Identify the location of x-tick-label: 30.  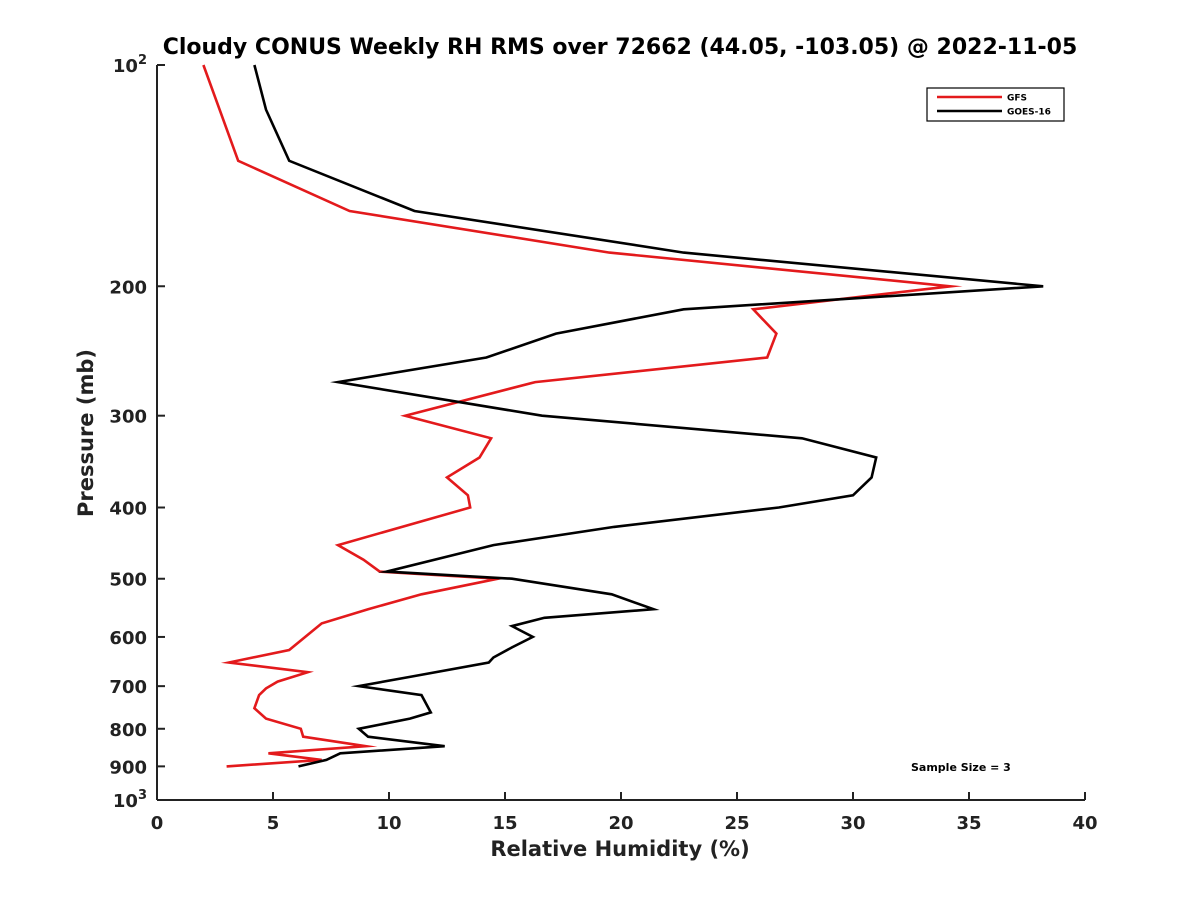
(852, 823).